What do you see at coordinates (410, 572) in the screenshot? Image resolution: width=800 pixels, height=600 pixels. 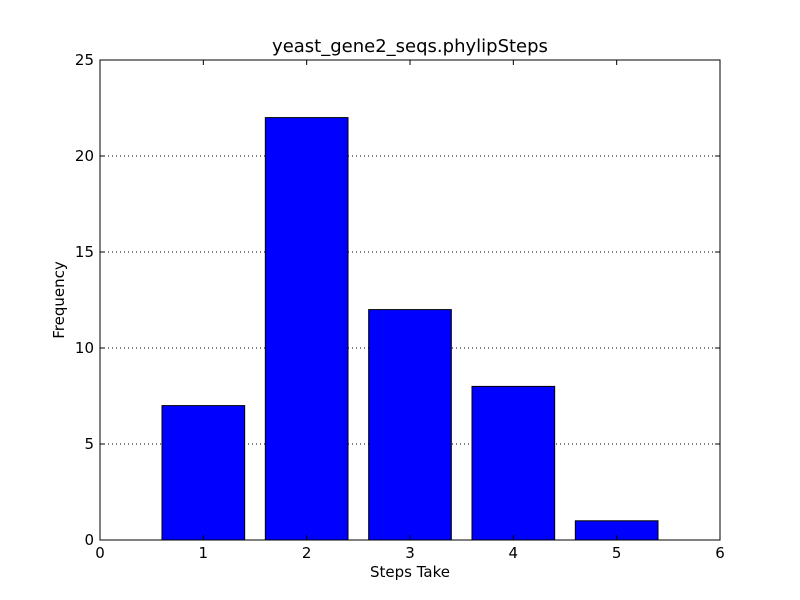 I see `x-axis-label: Steps Take` at bounding box center [410, 572].